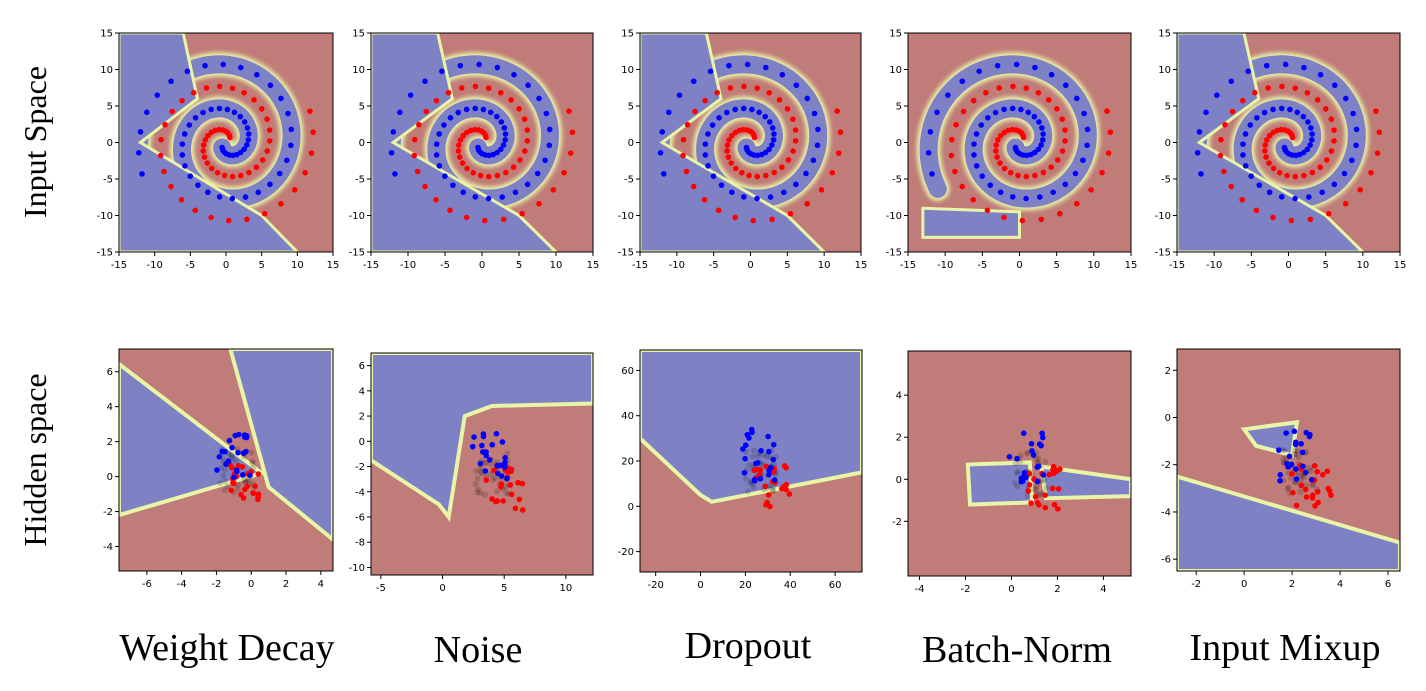 Image resolution: width=1426 pixels, height=691 pixels. I want to click on y-tick-label: 0, so click(110, 143).